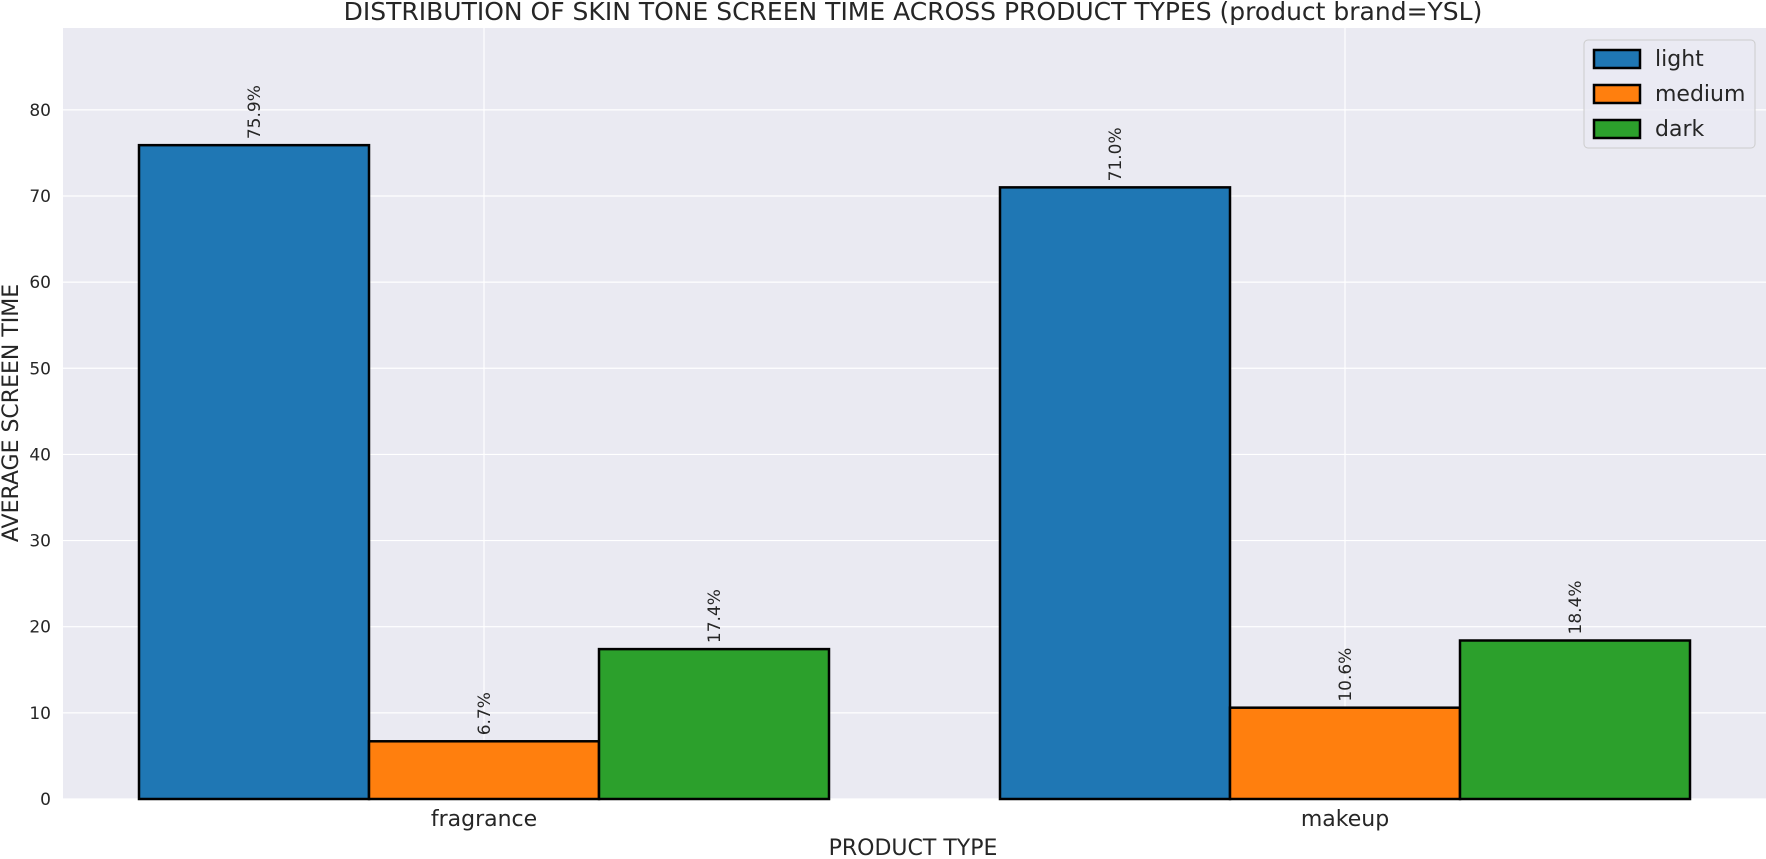 The width and height of the screenshot is (1766, 859). Describe the element at coordinates (1700, 94) in the screenshot. I see `legend-label-medium: medium` at that location.